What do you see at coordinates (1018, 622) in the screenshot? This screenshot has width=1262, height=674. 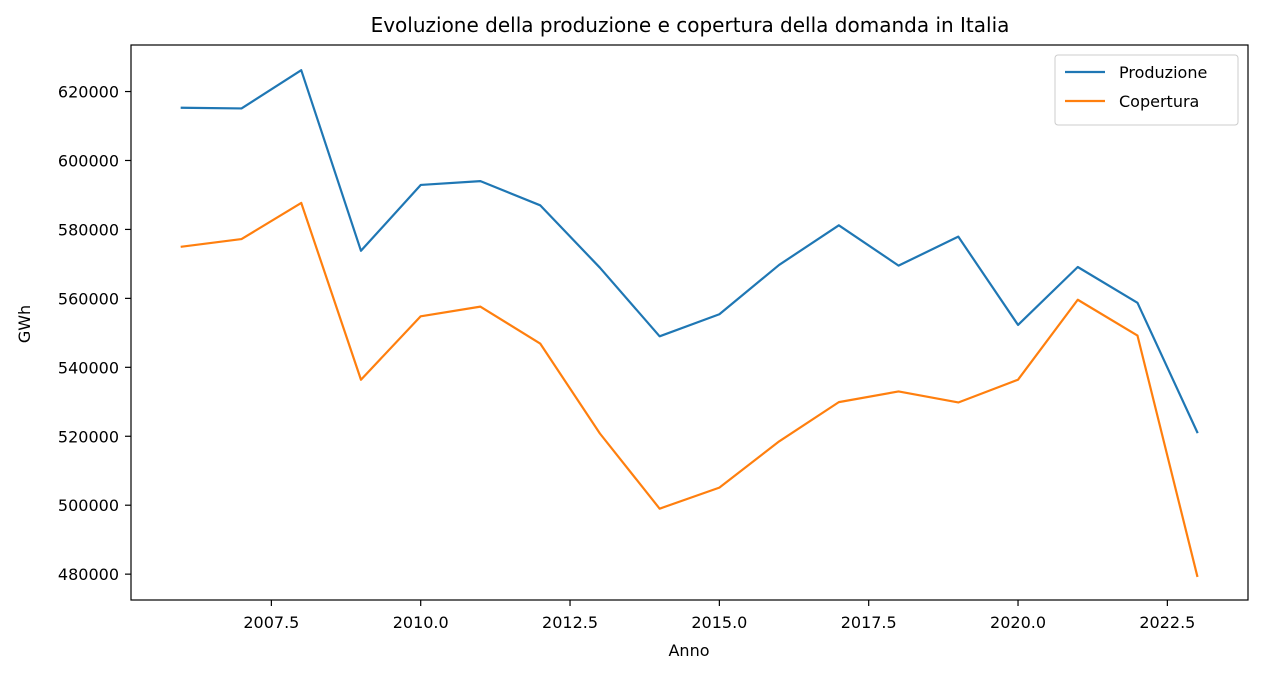 I see `x-tick-label: 2020.0` at bounding box center [1018, 622].